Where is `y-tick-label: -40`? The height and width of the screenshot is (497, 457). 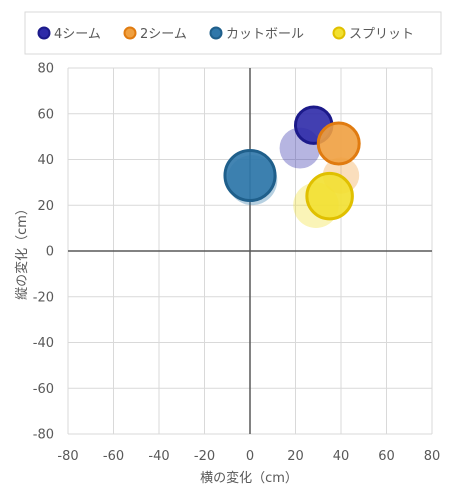 y-tick-label: -40 is located at coordinates (43, 343).